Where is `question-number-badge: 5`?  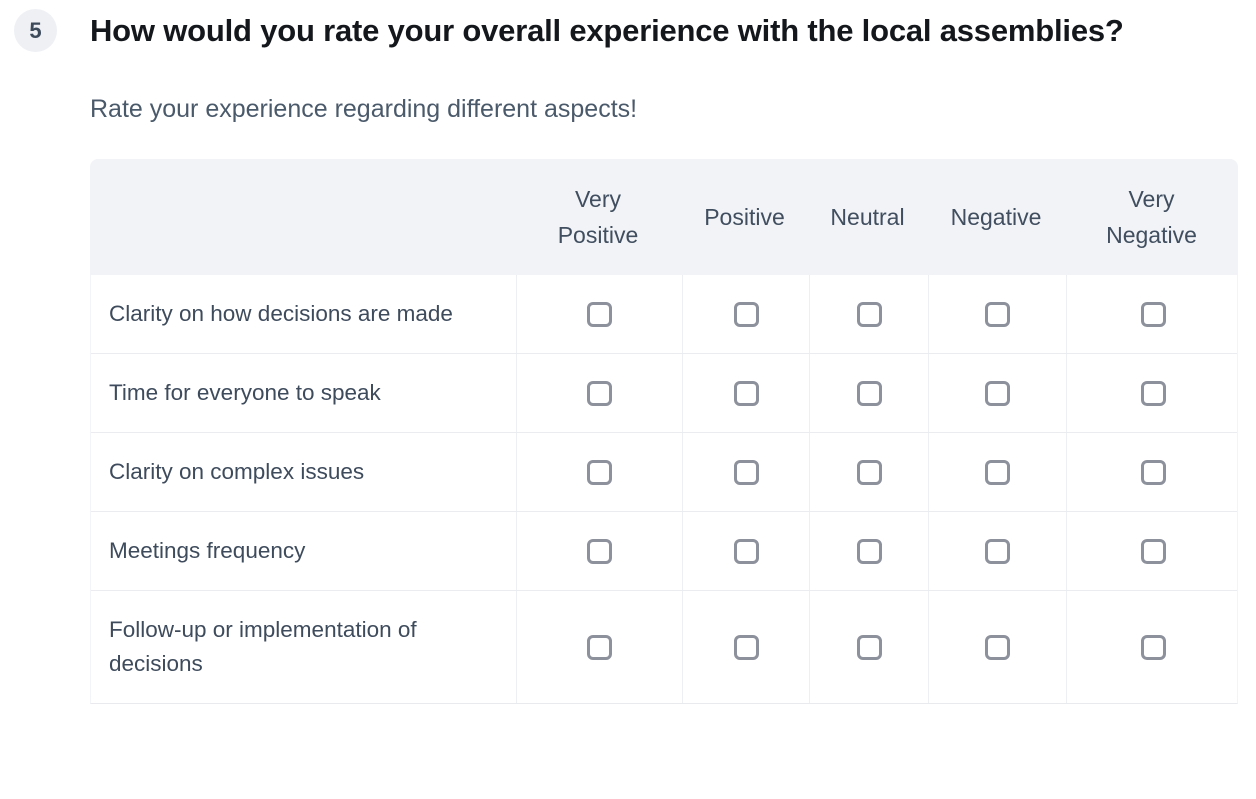 question-number-badge: 5 is located at coordinates (35, 30).